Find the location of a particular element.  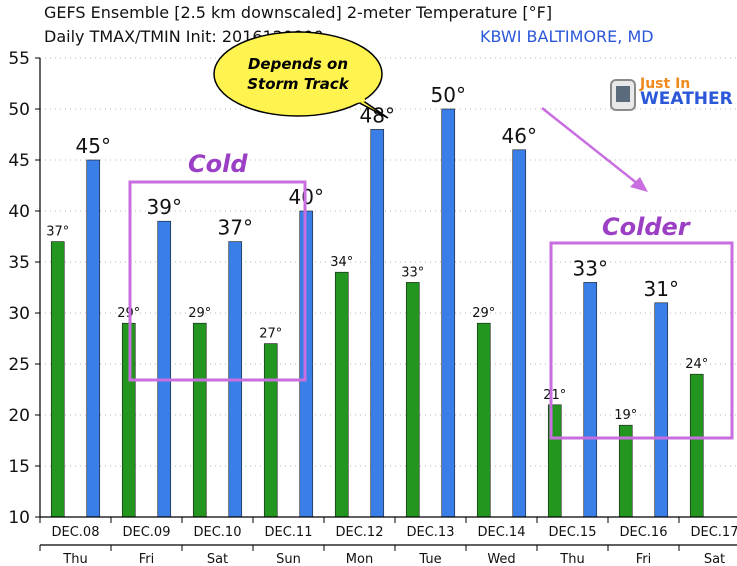

day-label: Mon is located at coordinates (359, 559).